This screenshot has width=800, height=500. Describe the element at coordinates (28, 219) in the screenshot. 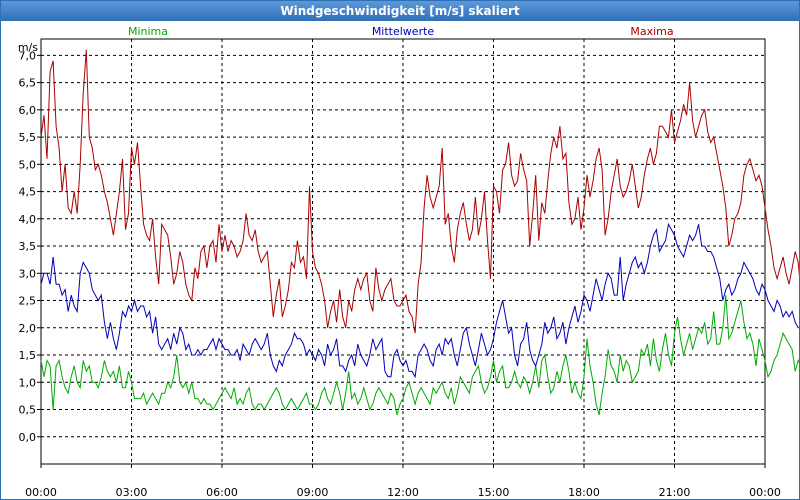

I see `y-tick-label: 4,0` at that location.